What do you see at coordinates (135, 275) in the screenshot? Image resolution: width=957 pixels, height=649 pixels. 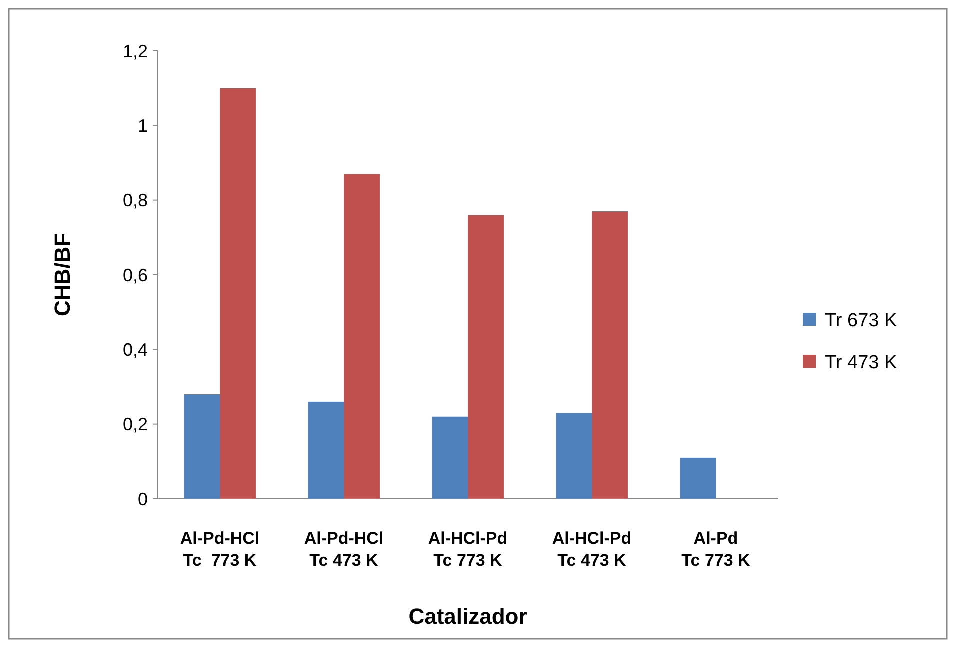 I see `y-tick-label: 0,6` at bounding box center [135, 275].